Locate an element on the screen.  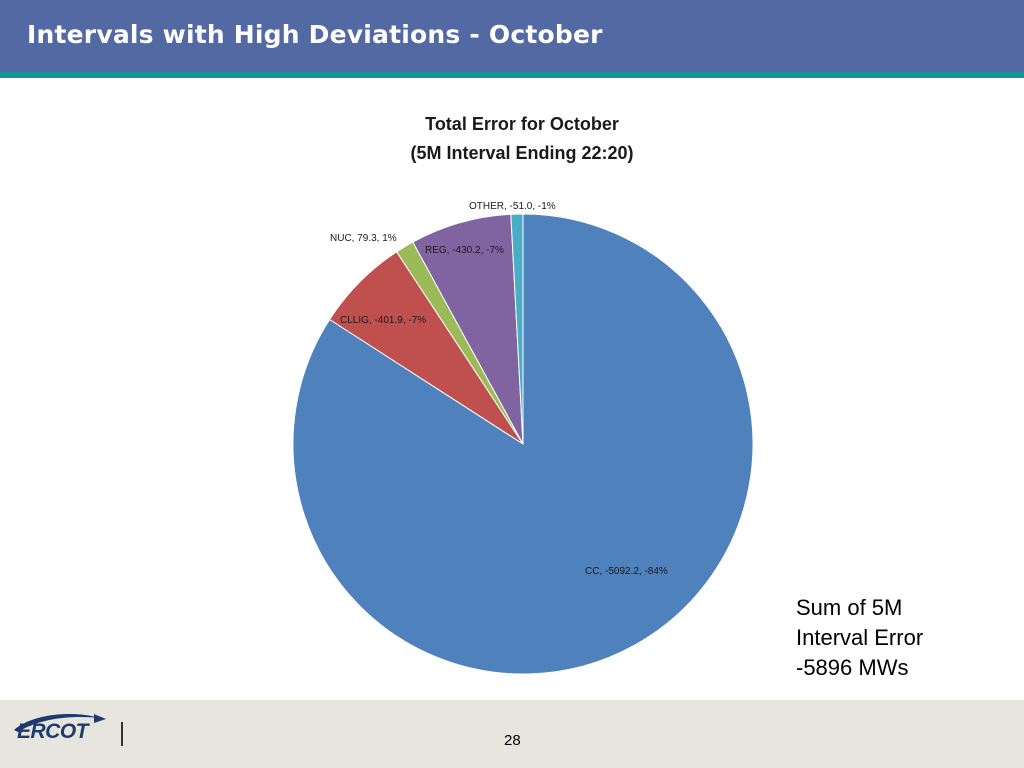
page-number: 28 is located at coordinates (512, 740).